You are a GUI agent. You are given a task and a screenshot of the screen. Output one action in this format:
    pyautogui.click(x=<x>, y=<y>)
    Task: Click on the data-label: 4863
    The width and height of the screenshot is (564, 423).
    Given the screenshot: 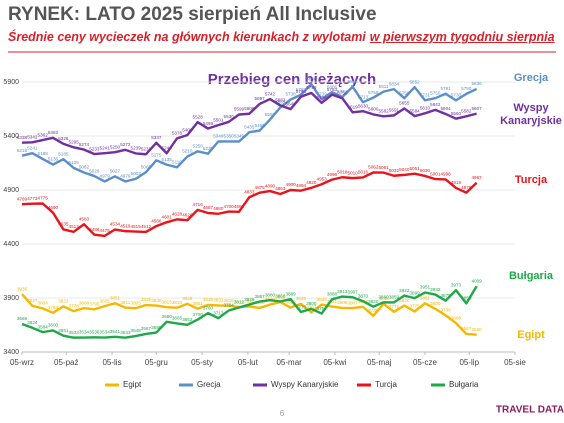 What is the action you would take?
    pyautogui.click(x=280, y=188)
    